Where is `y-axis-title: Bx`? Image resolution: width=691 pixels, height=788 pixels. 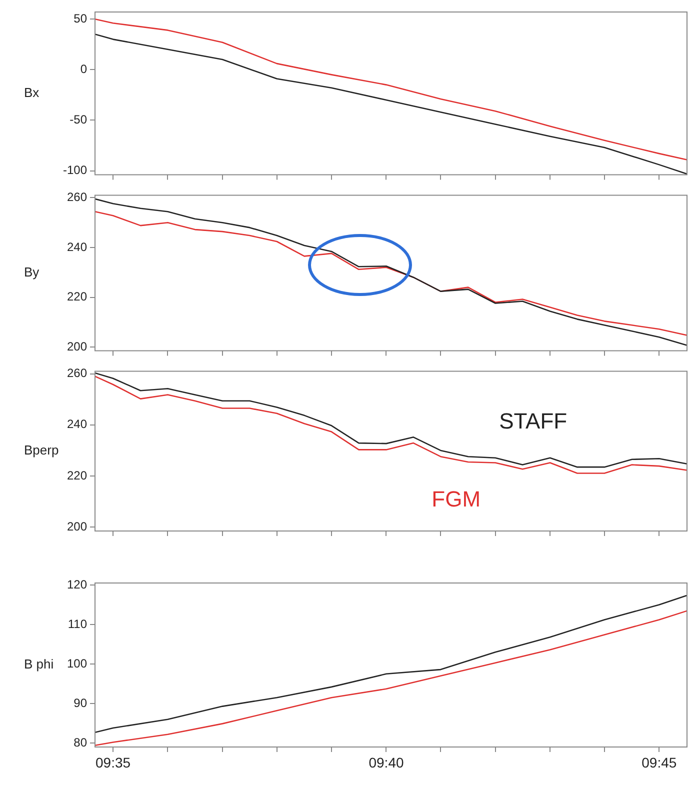 y-axis-title: Bx is located at coordinates (32, 92).